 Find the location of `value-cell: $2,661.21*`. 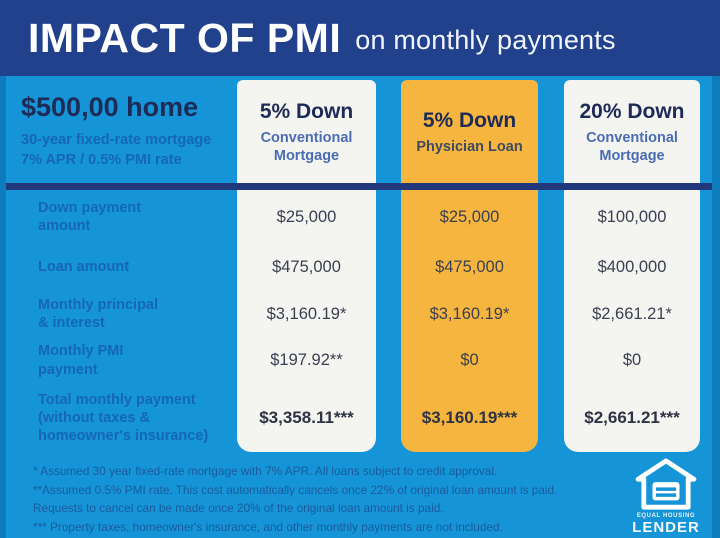

value-cell: $2,661.21* is located at coordinates (632, 313).